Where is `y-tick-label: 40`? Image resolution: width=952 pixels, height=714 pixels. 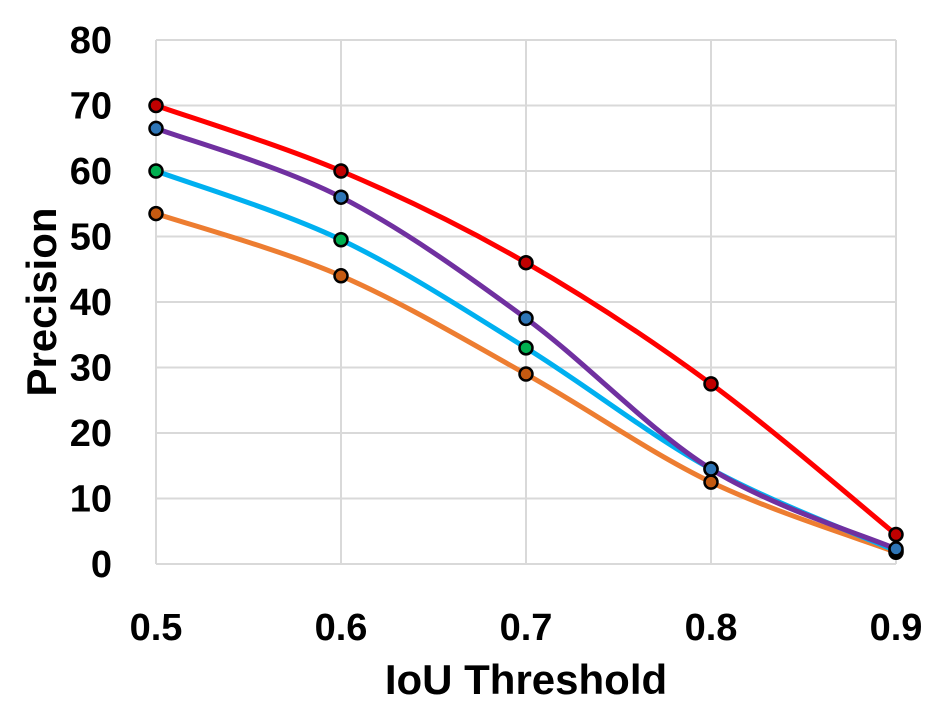 y-tick-label: 40 is located at coordinates (91, 303).